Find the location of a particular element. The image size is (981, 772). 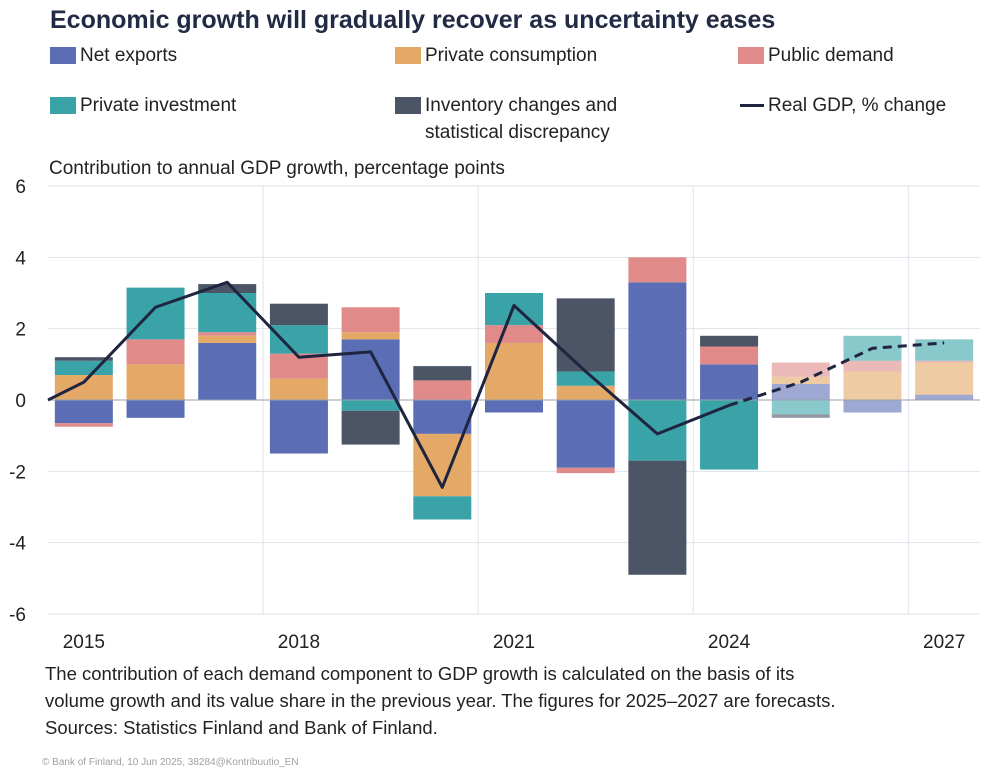

x-tick-label: 2027 is located at coordinates (944, 642).